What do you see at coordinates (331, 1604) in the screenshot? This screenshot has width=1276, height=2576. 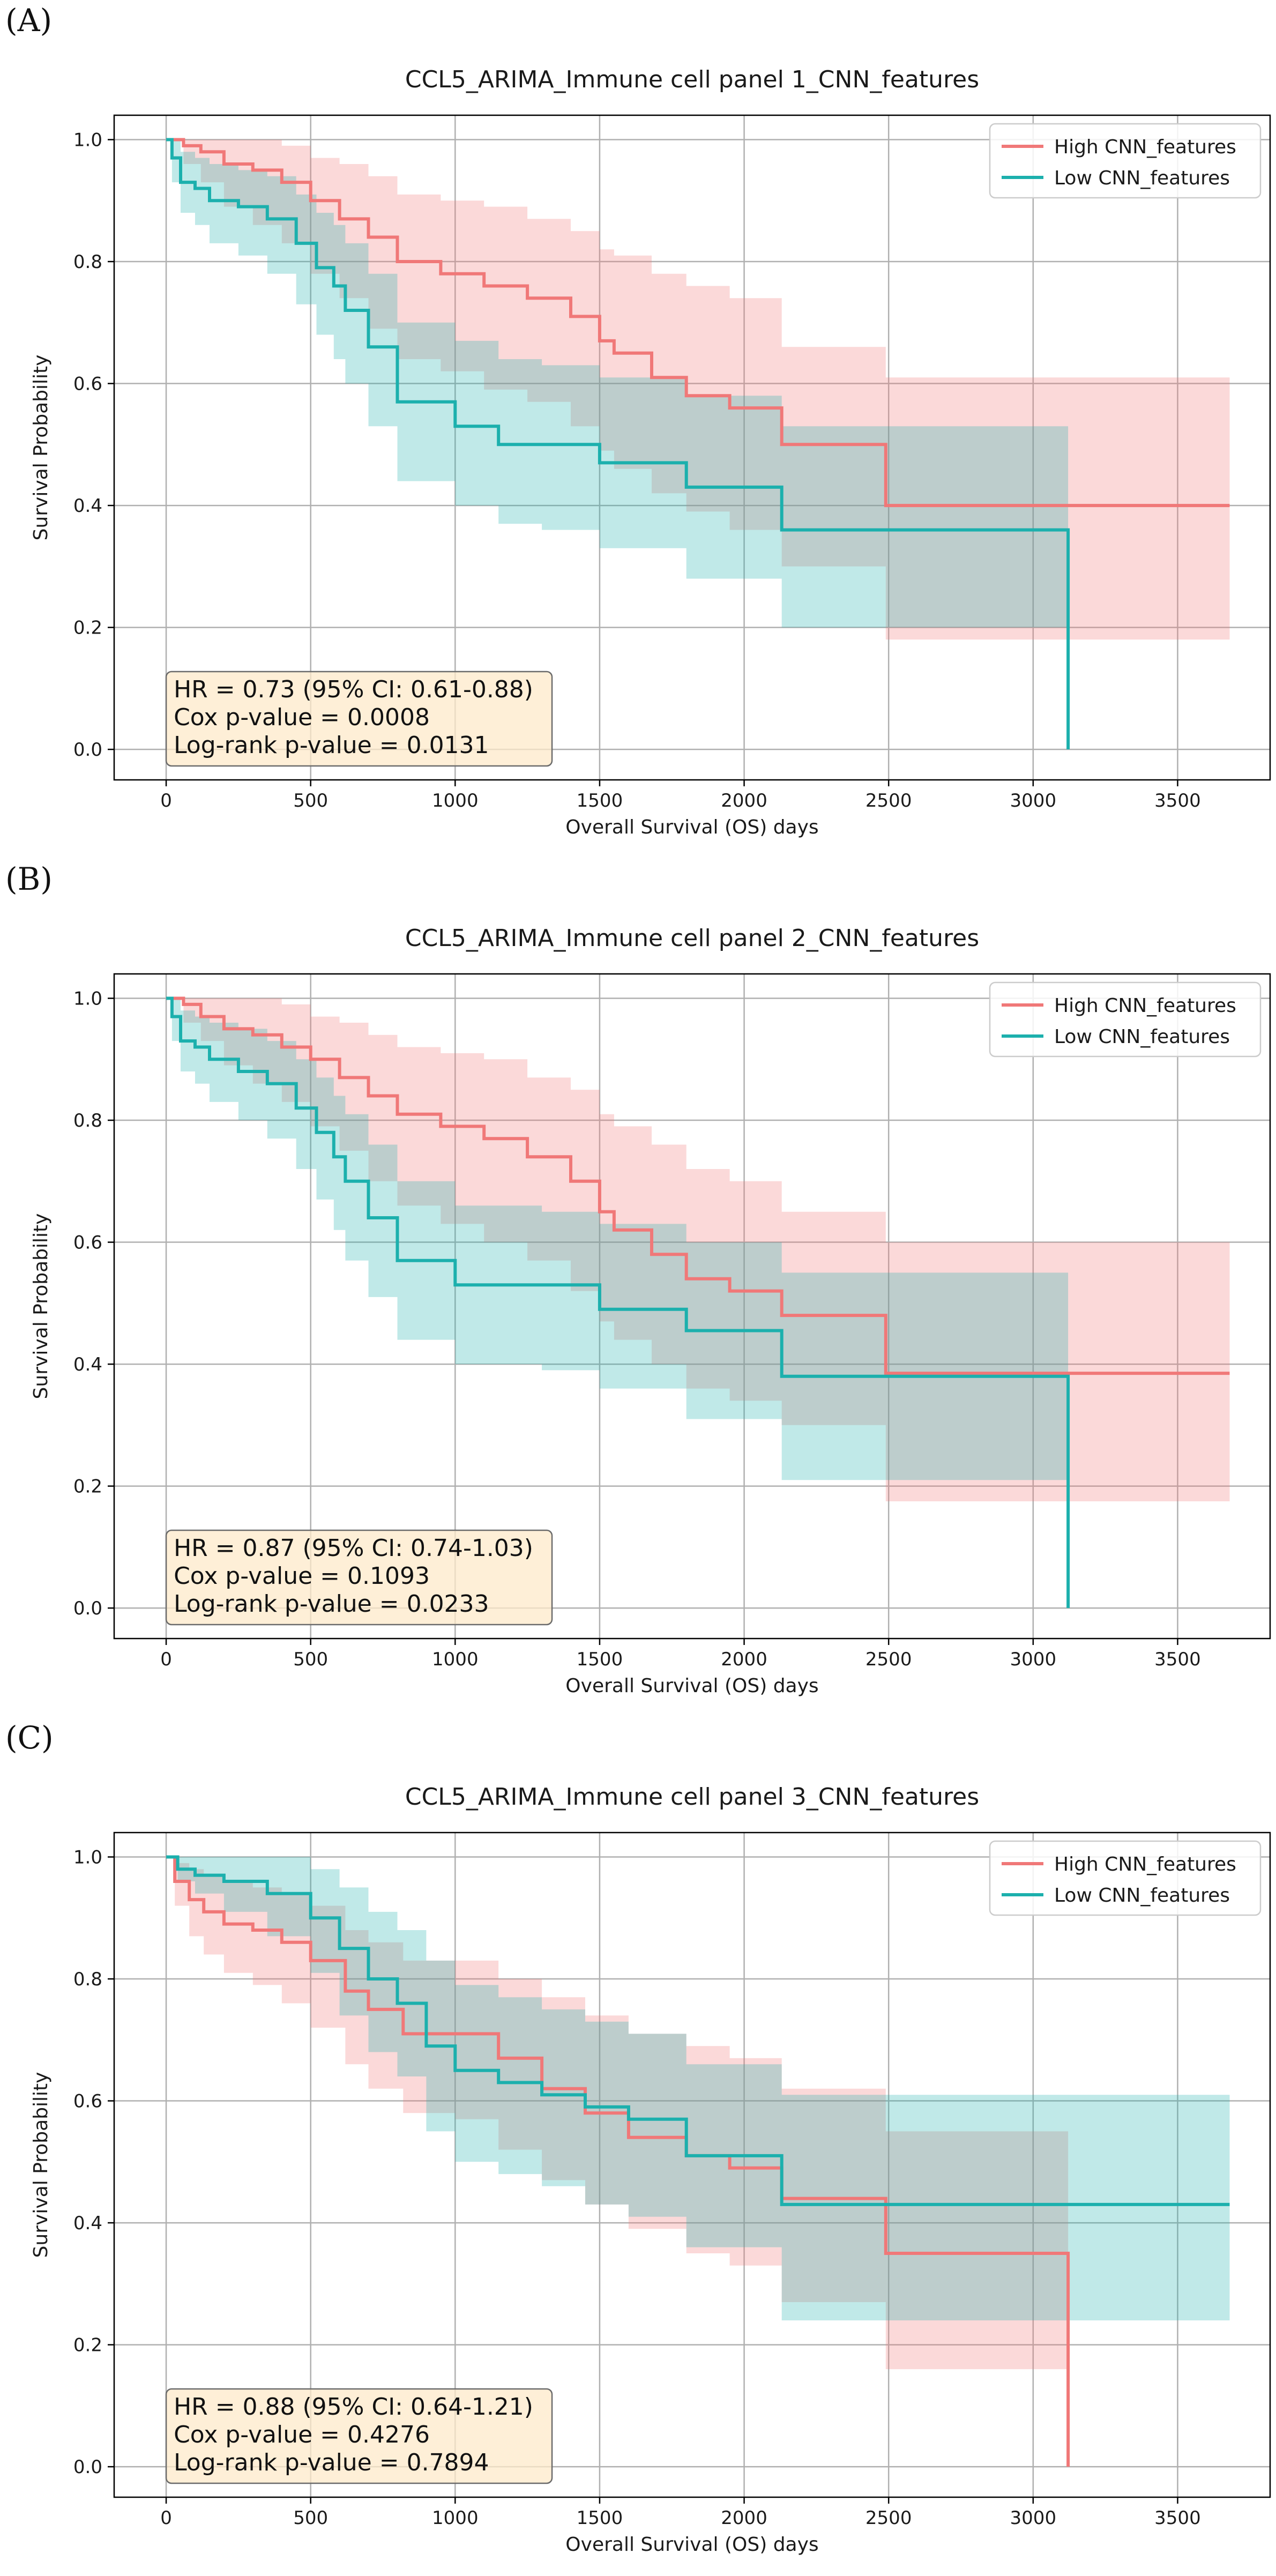 I see `logrank-p-value-text: Log-rank p-value = 0.0233` at bounding box center [331, 1604].